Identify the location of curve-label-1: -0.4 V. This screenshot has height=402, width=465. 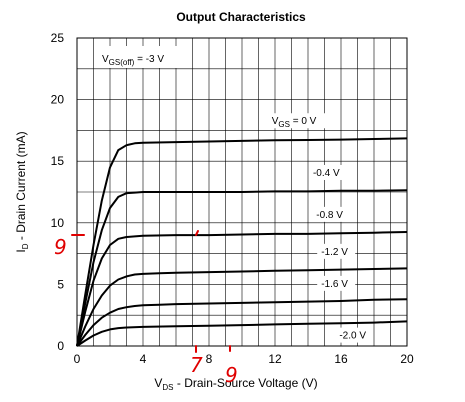
(326, 173).